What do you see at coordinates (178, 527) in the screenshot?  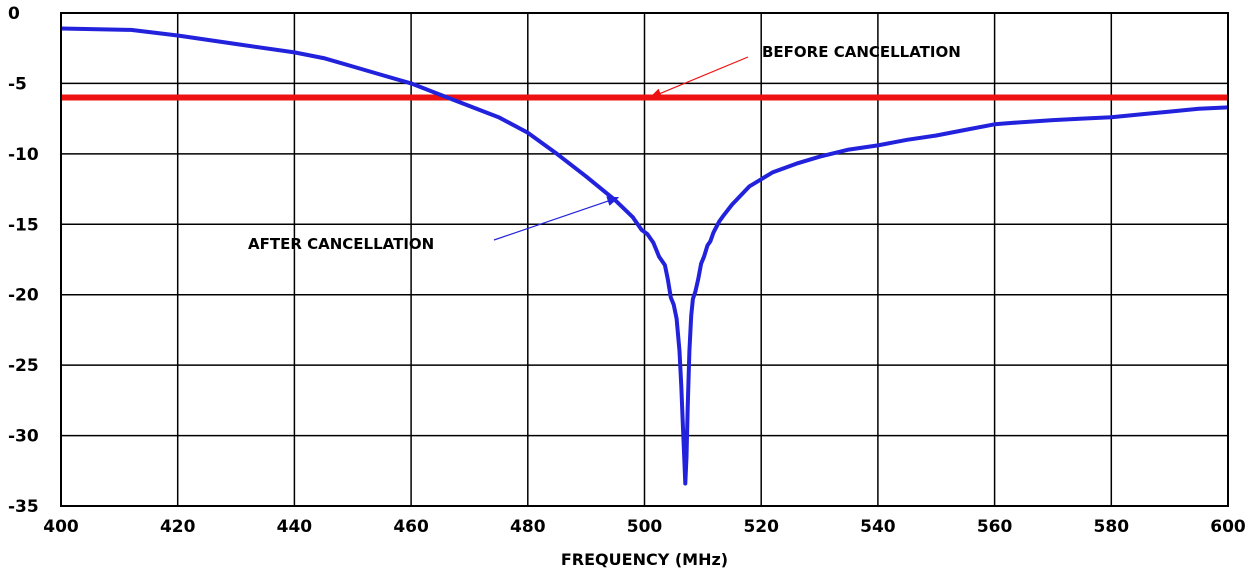 I see `x-tick-label: 420` at bounding box center [178, 527].